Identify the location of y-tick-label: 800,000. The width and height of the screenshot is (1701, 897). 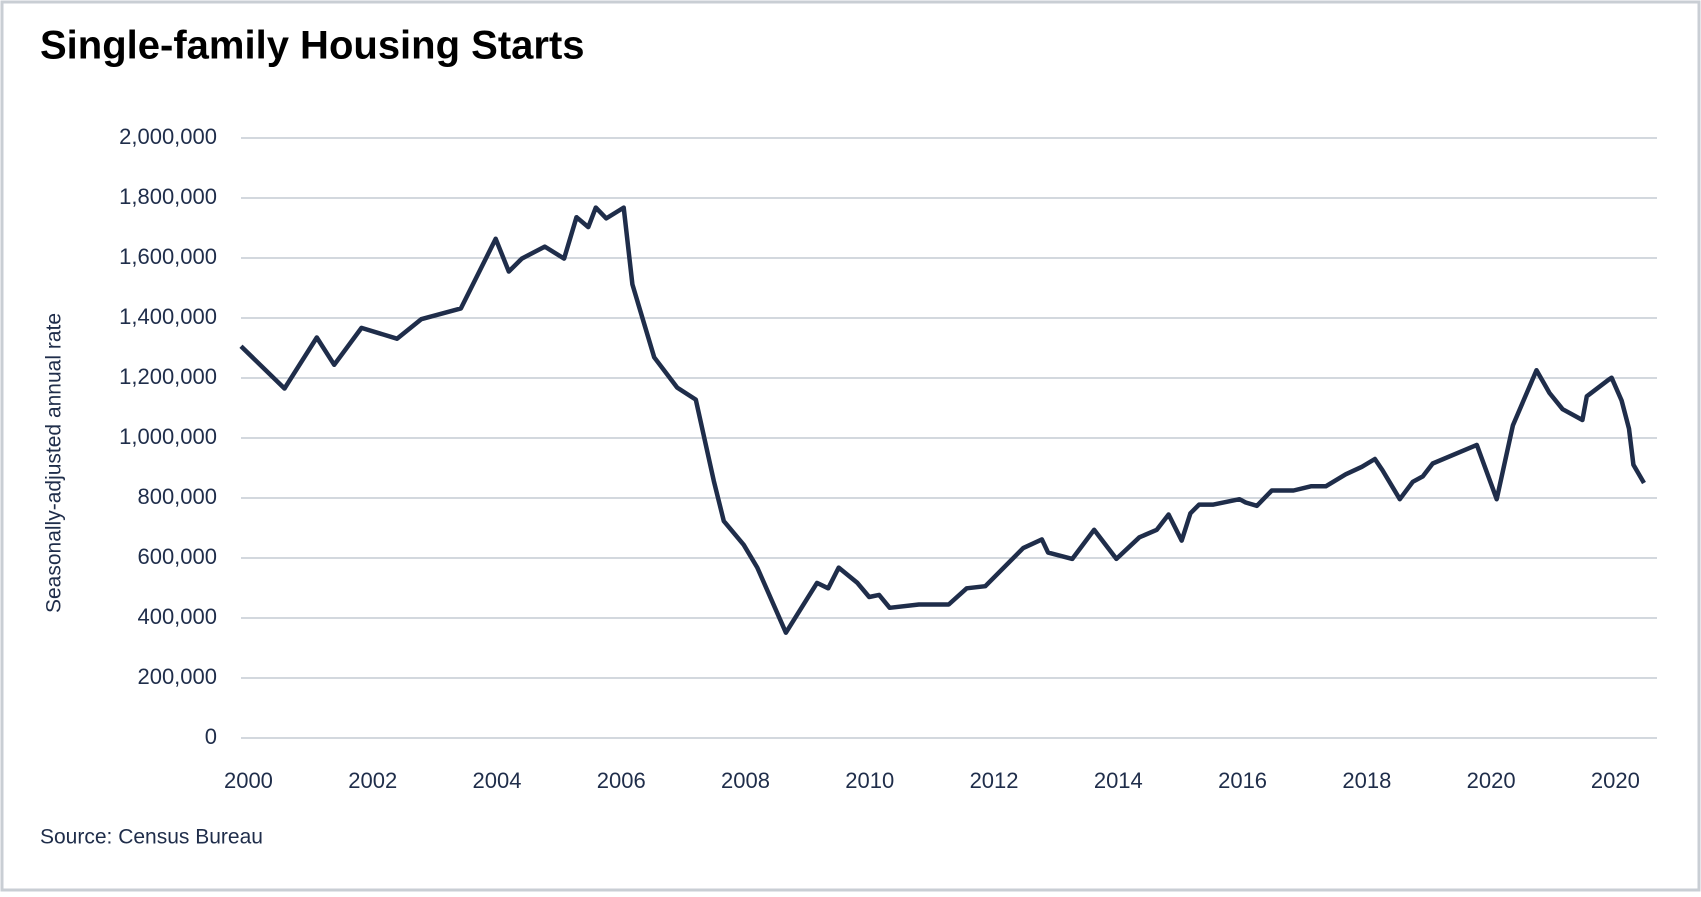
(177, 496).